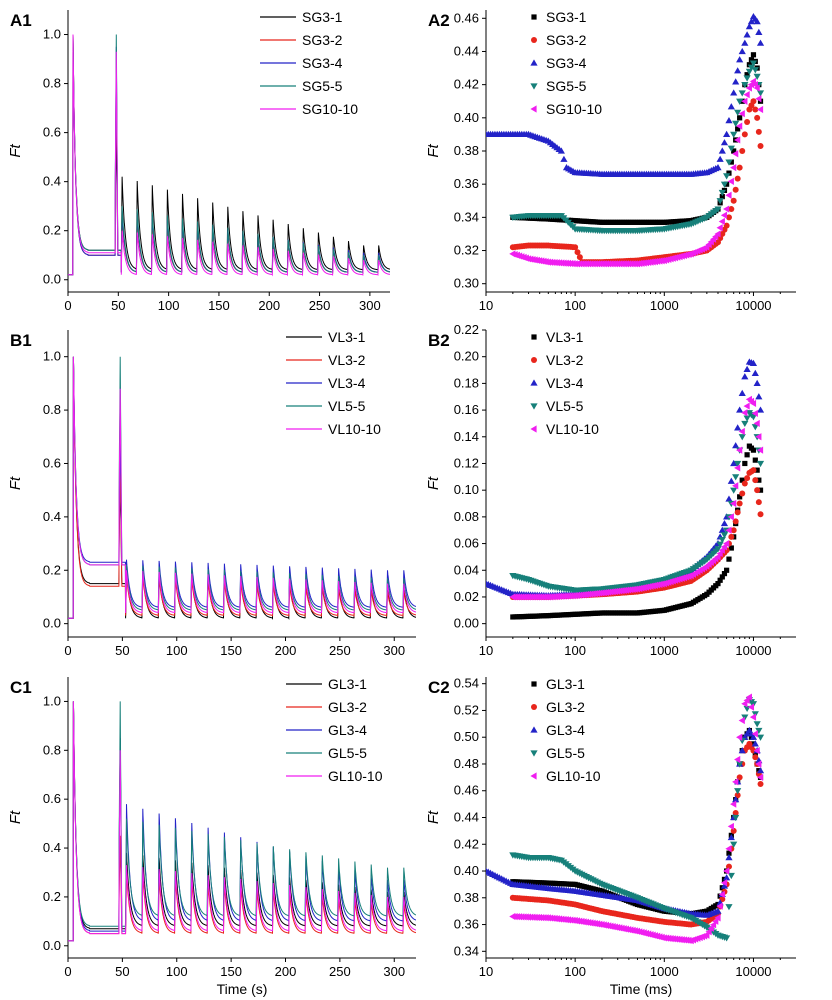 The height and width of the screenshot is (1000, 832). I want to click on legend-label: SG3-1, so click(566, 17).